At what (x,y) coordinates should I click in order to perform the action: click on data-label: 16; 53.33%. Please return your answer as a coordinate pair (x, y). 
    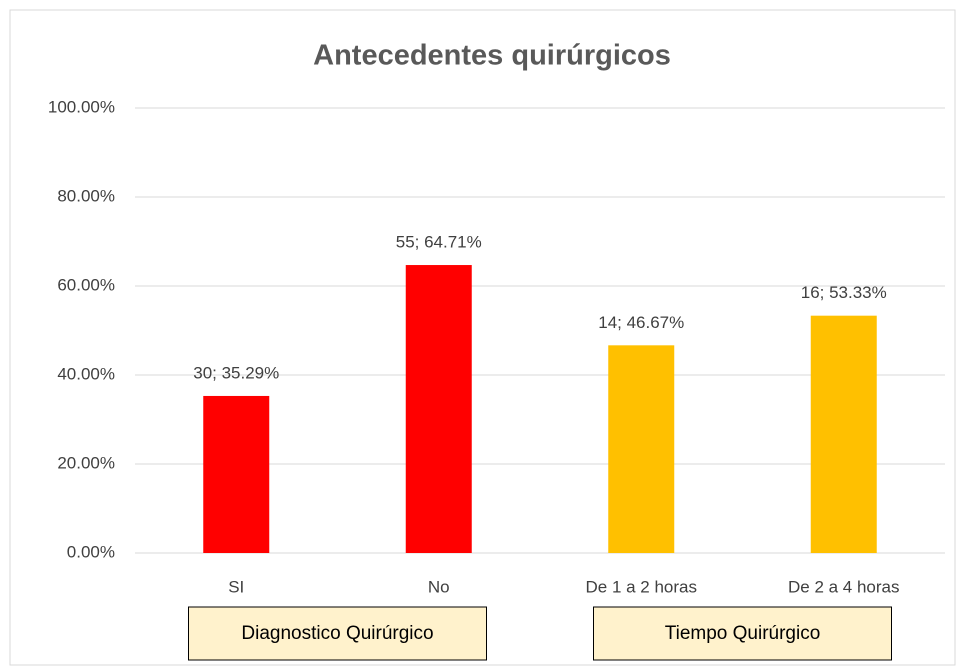
    Looking at the image, I should click on (844, 292).